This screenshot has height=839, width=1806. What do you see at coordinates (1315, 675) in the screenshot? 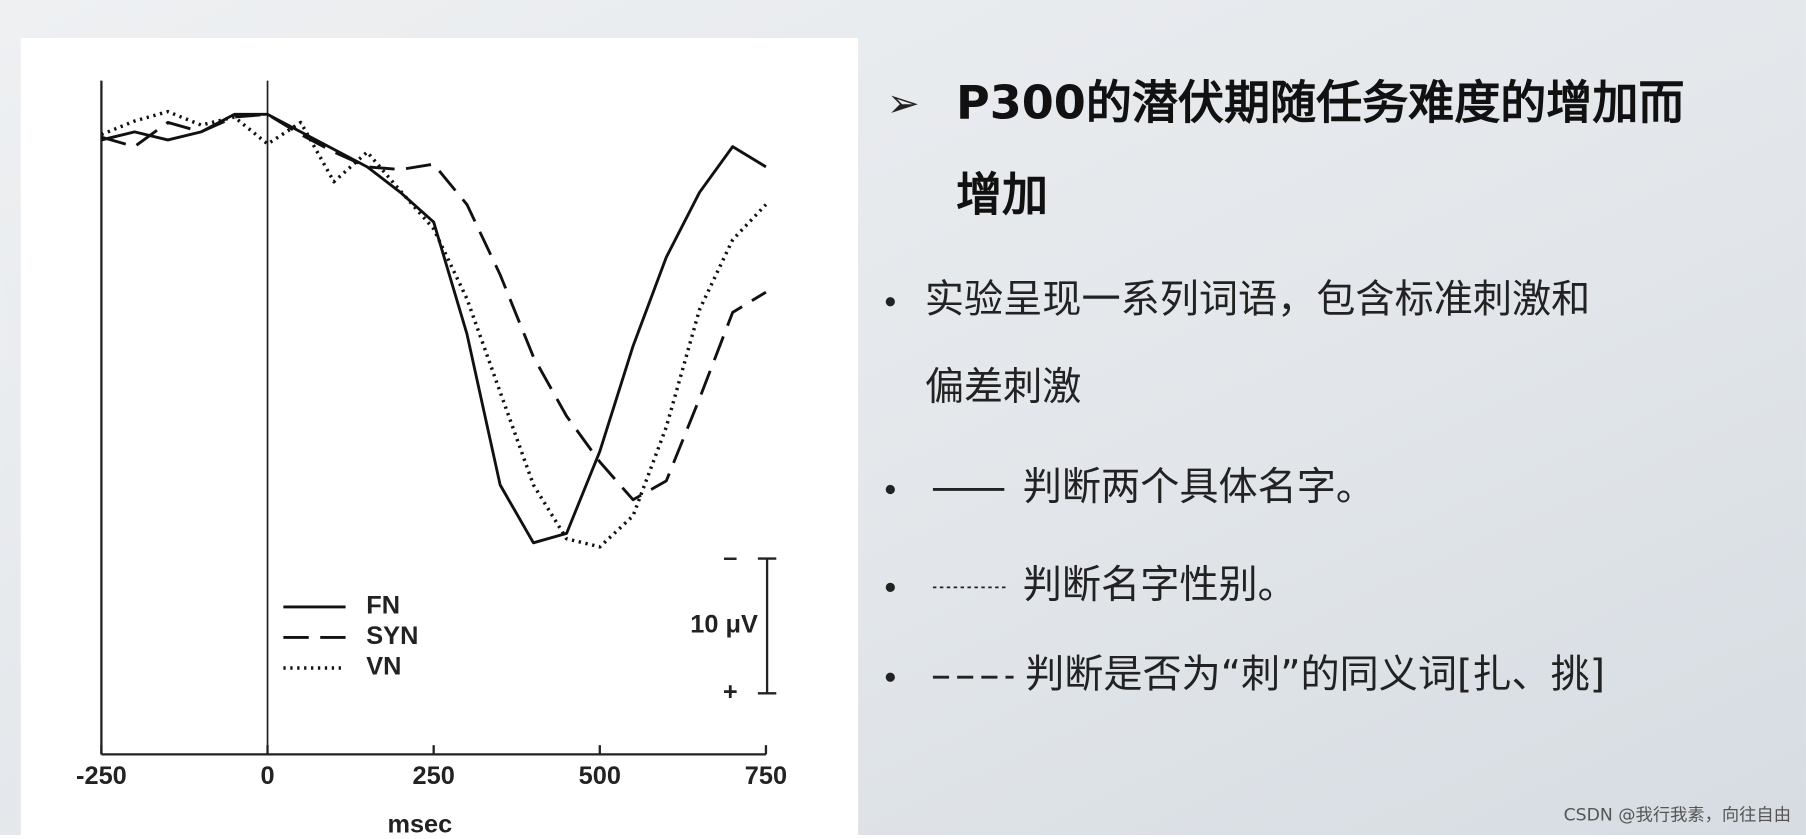
I see `bullet-text: 判断是否为“刺”的同义词[扎、挑]` at bounding box center [1315, 675].